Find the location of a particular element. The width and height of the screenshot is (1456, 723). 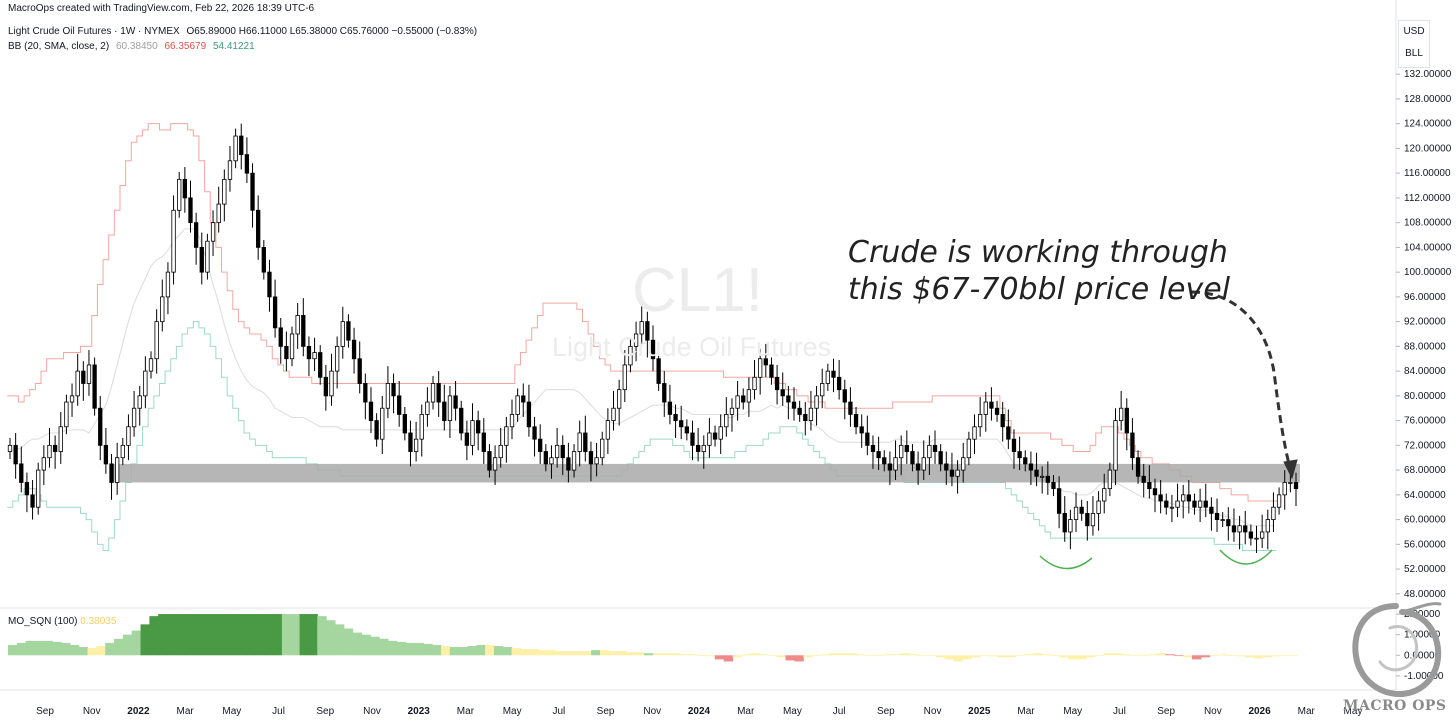

price-tick-label: 84.00000 is located at coordinates (1425, 371).